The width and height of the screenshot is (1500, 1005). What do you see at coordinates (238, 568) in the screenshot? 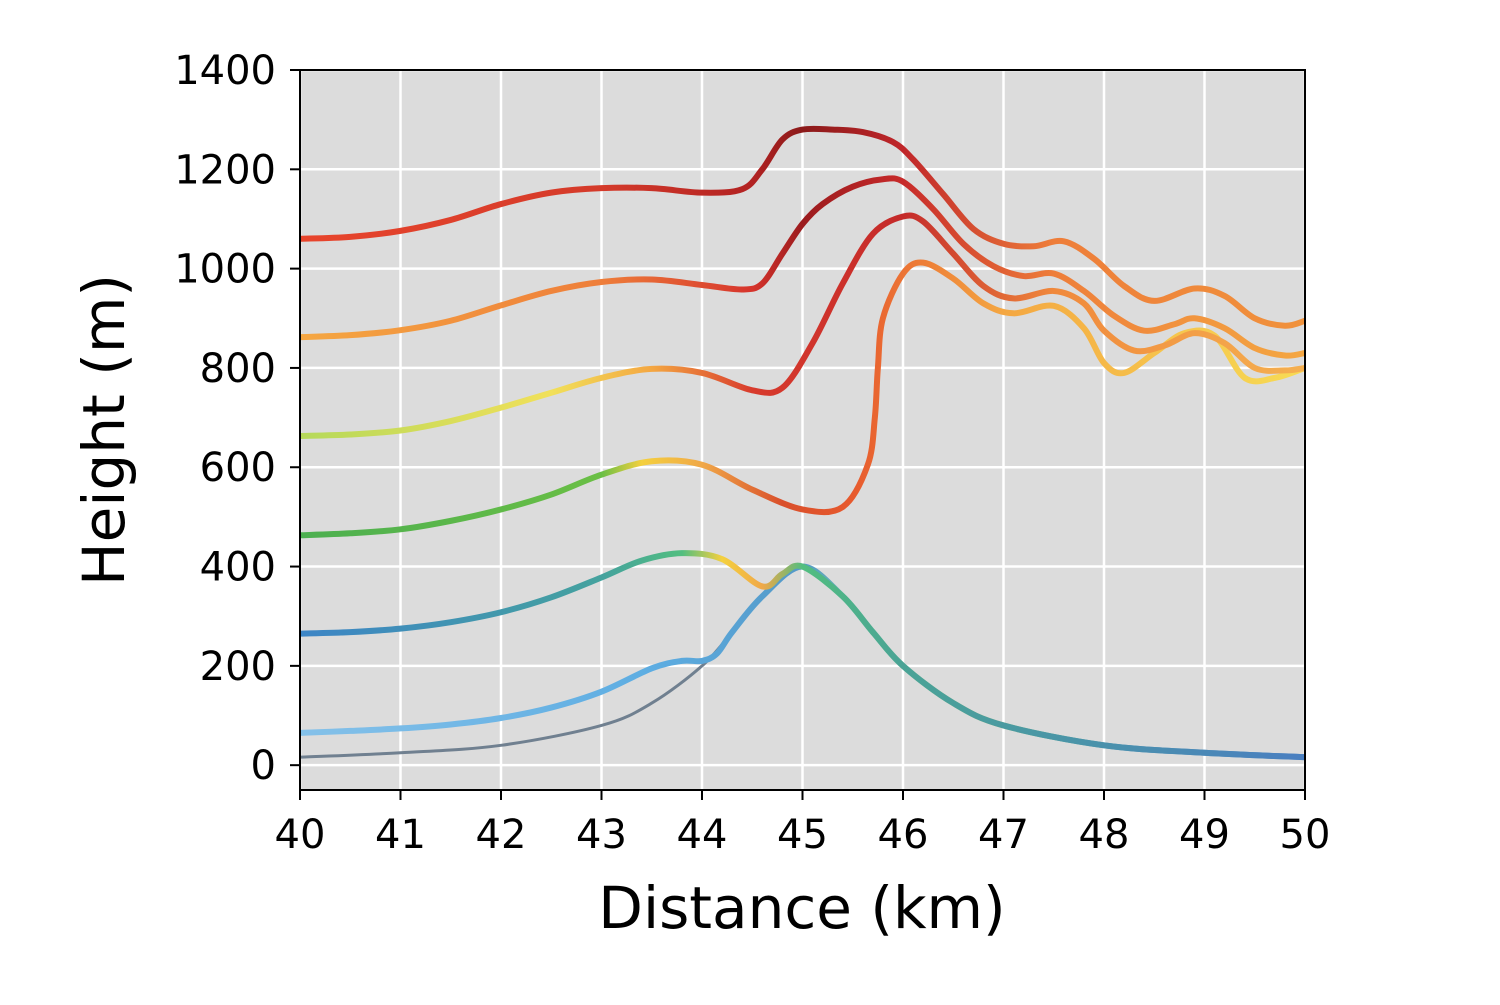
I see `y-tick-label: 400` at bounding box center [238, 568].